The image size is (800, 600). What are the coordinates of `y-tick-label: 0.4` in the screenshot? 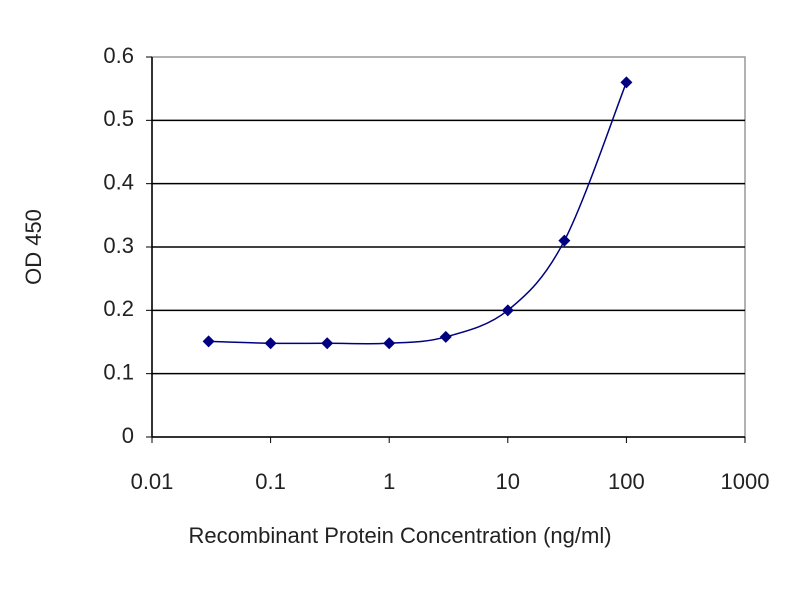 It's located at (118, 181).